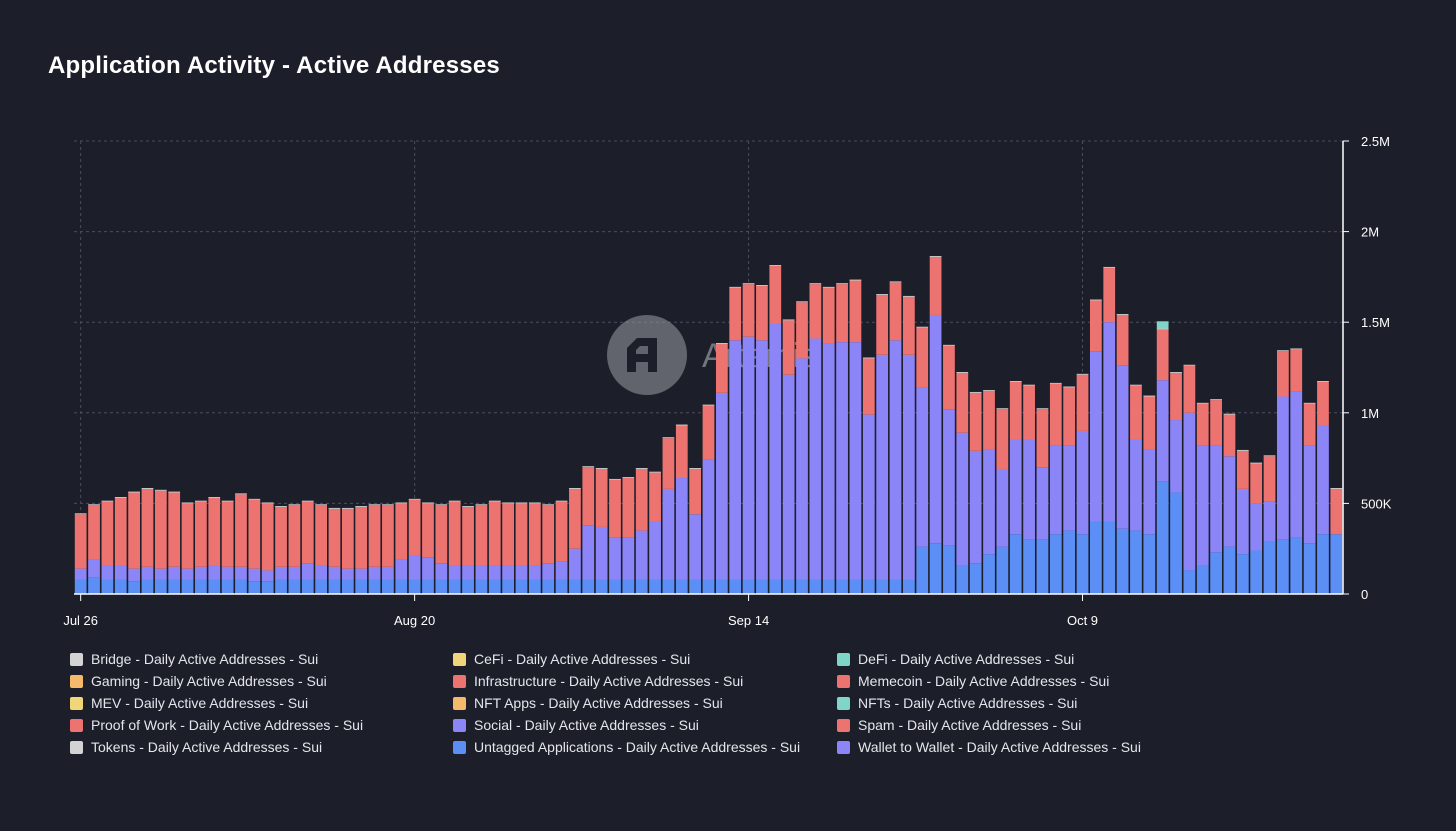 The image size is (1456, 831). What do you see at coordinates (207, 747) in the screenshot?
I see `legend-label: Tokens - Daily Active Addresses - Sui` at bounding box center [207, 747].